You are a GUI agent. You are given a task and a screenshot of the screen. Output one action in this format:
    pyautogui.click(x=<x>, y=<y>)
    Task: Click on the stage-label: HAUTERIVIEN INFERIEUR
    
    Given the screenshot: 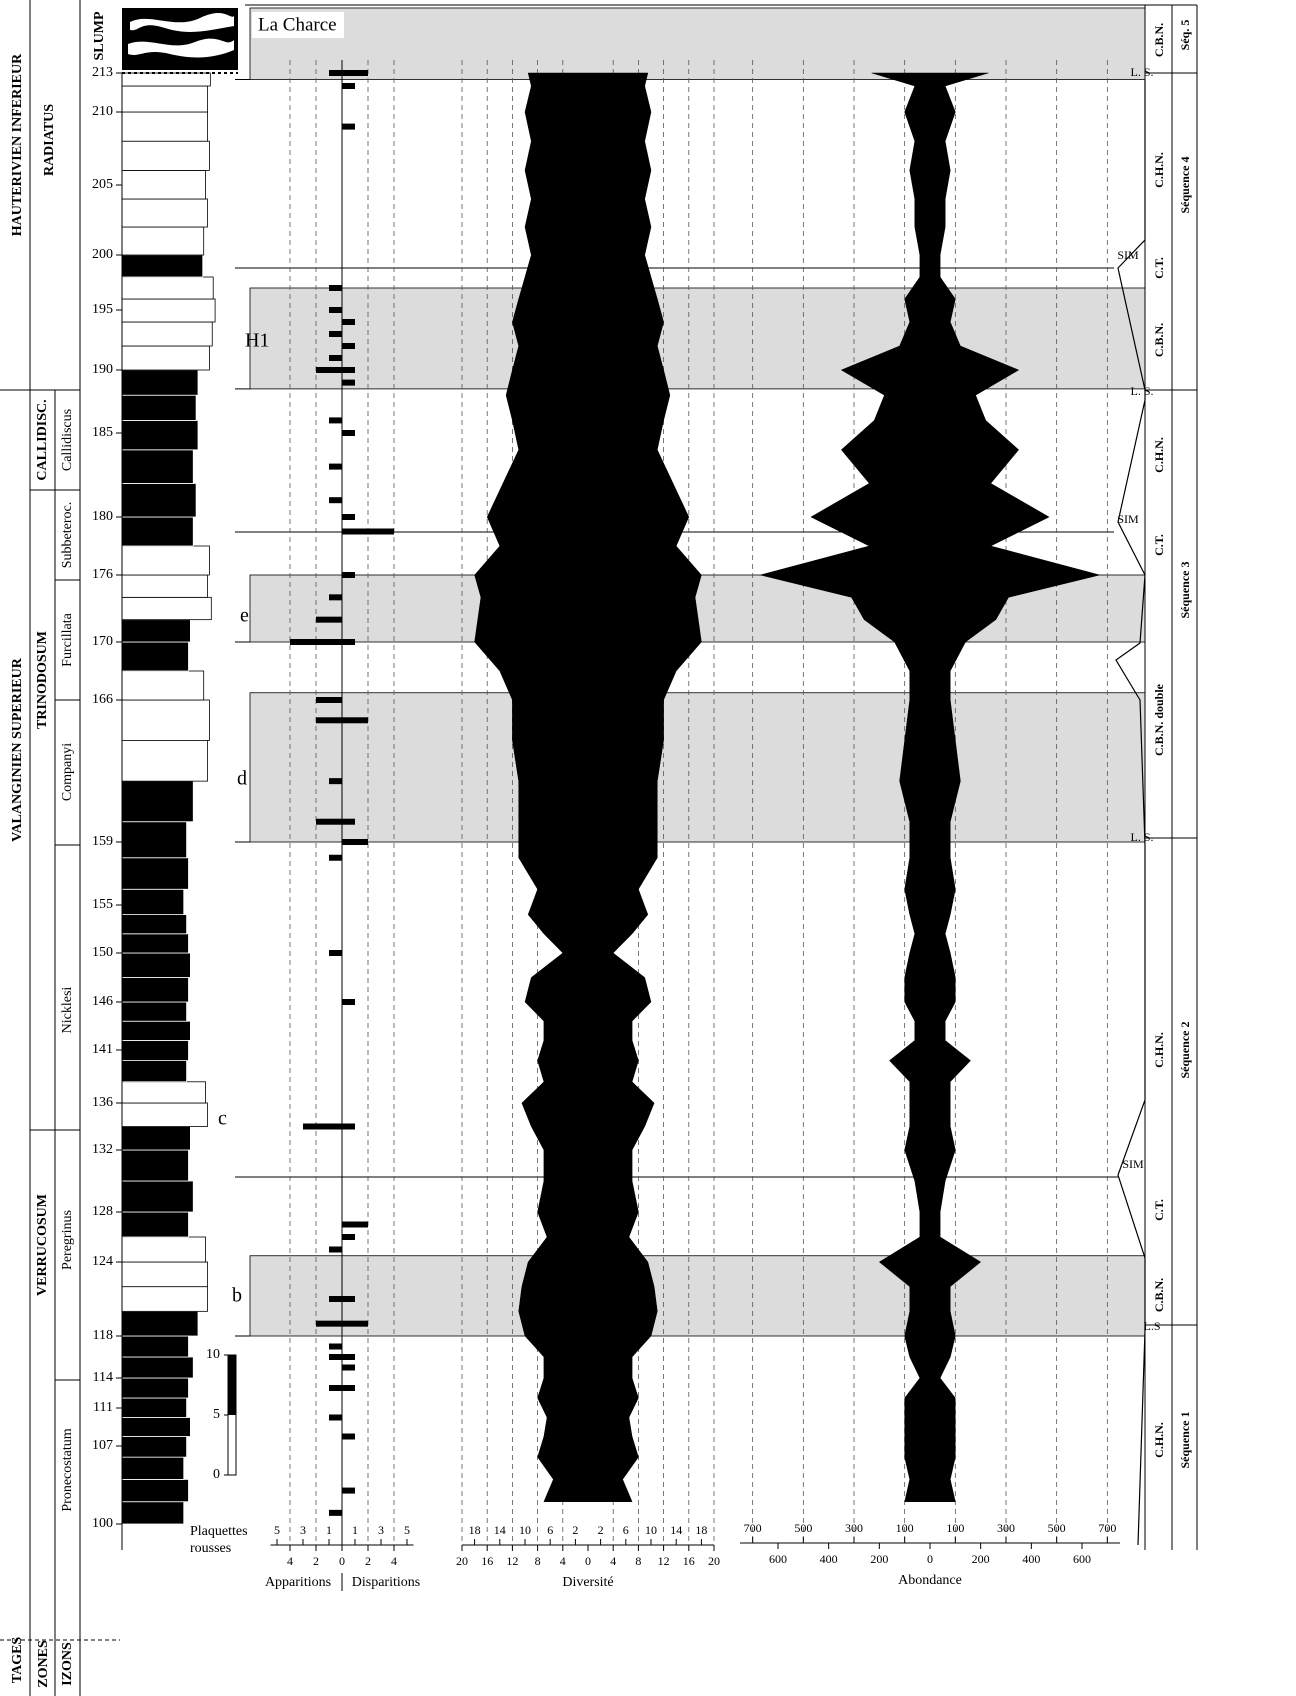 What is the action you would take?
    pyautogui.click(x=17, y=144)
    